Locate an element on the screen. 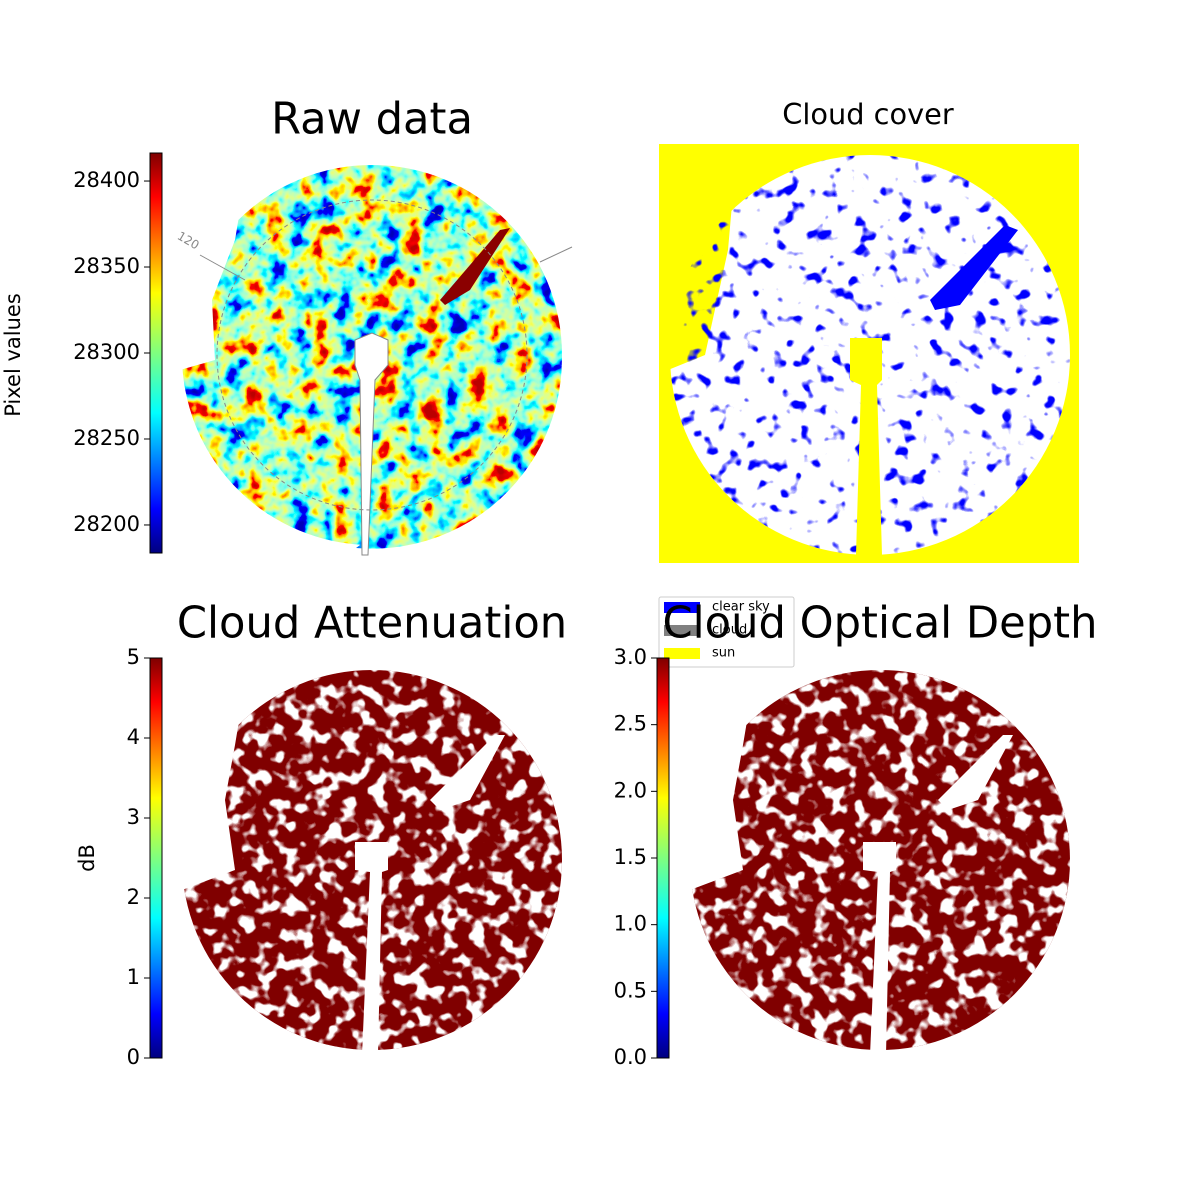 The width and height of the screenshot is (1200, 1204). panel-title: Cloud cover is located at coordinates (868, 114).